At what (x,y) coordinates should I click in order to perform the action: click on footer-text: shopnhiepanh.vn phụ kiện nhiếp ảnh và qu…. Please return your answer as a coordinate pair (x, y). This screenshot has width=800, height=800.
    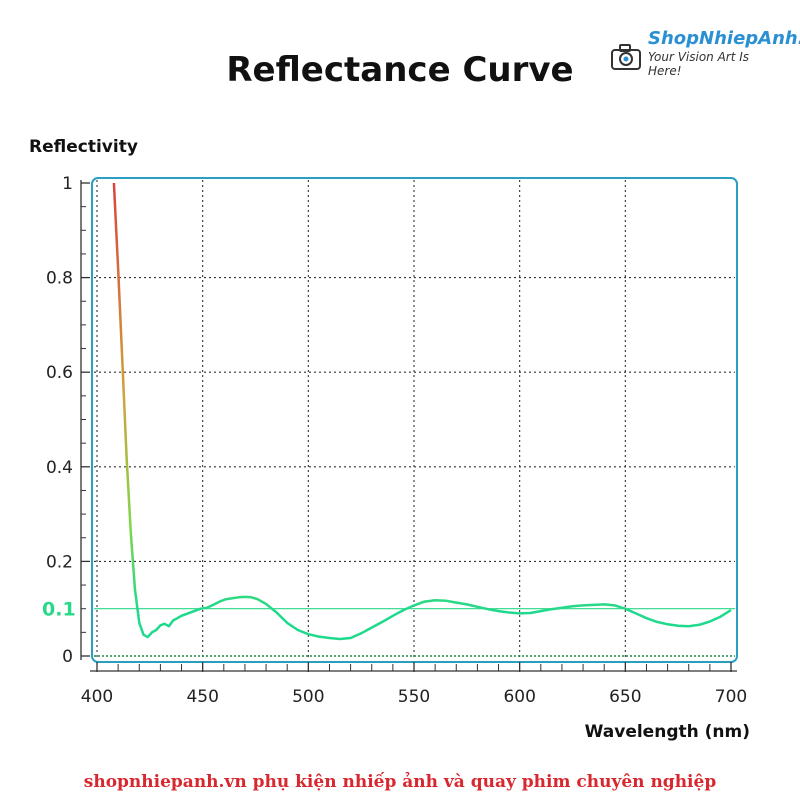
    Looking at the image, I should click on (400, 782).